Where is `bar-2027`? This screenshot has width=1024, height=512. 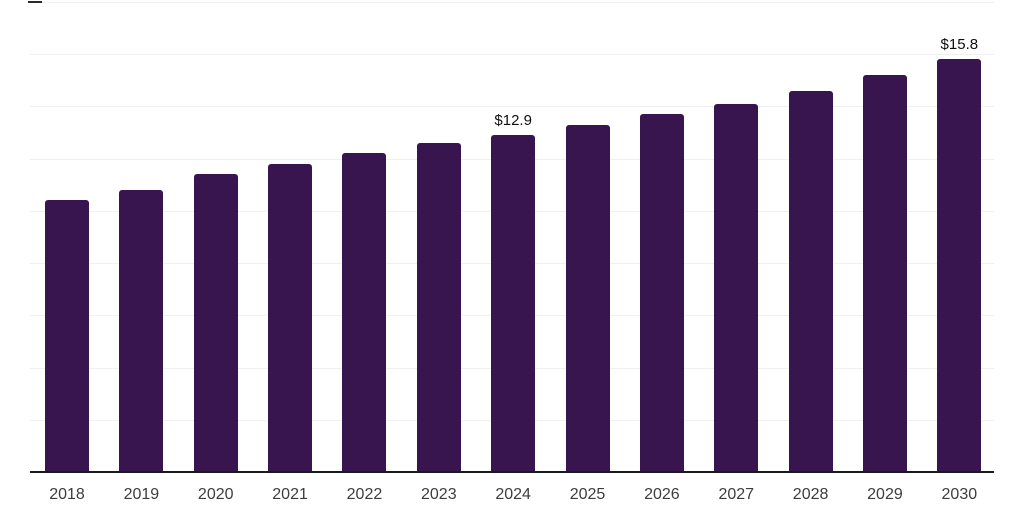 bar-2027 is located at coordinates (736, 287).